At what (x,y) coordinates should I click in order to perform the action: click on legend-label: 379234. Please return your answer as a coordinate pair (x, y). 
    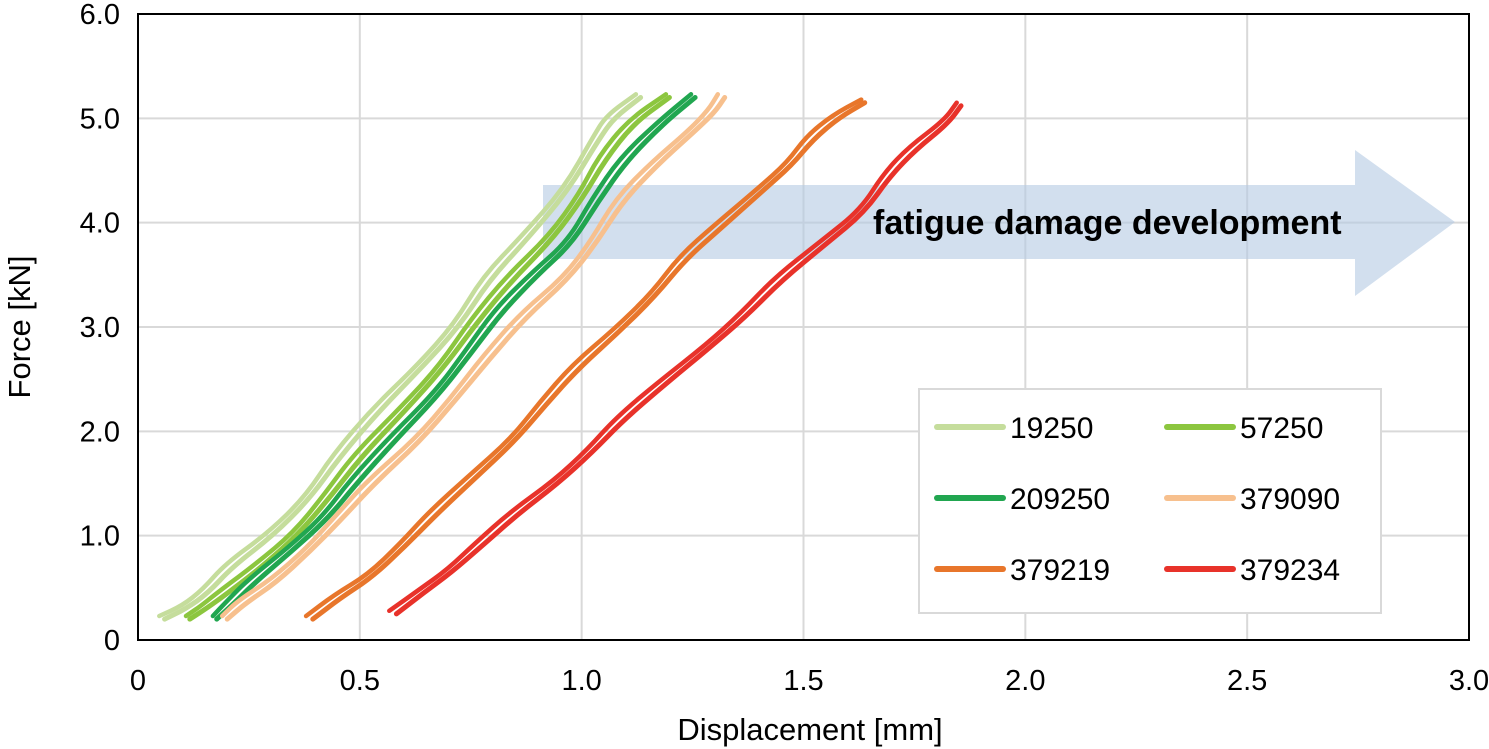
    Looking at the image, I should click on (1290, 570).